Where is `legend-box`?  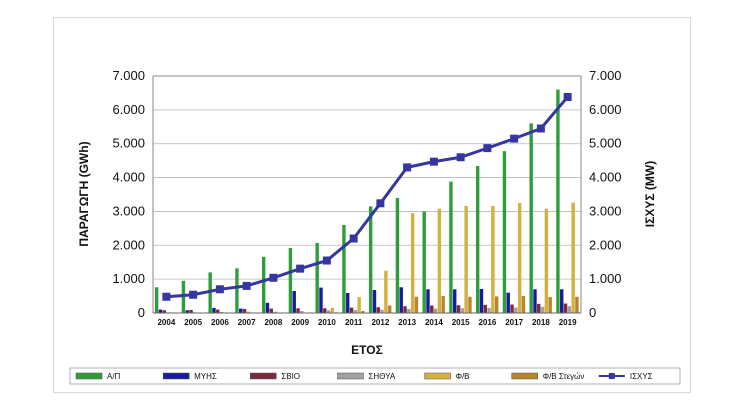
legend-box is located at coordinates (375, 376).